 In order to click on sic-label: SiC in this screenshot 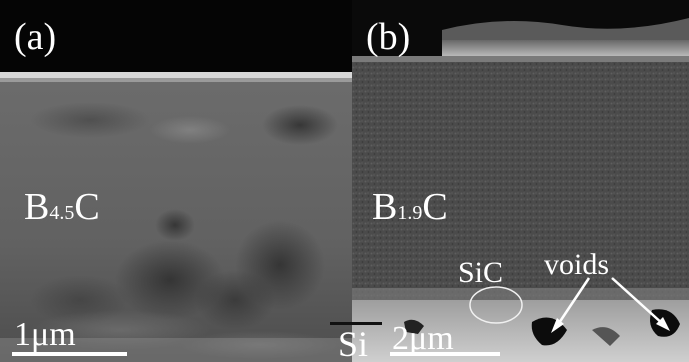, I will do `click(481, 272)`.